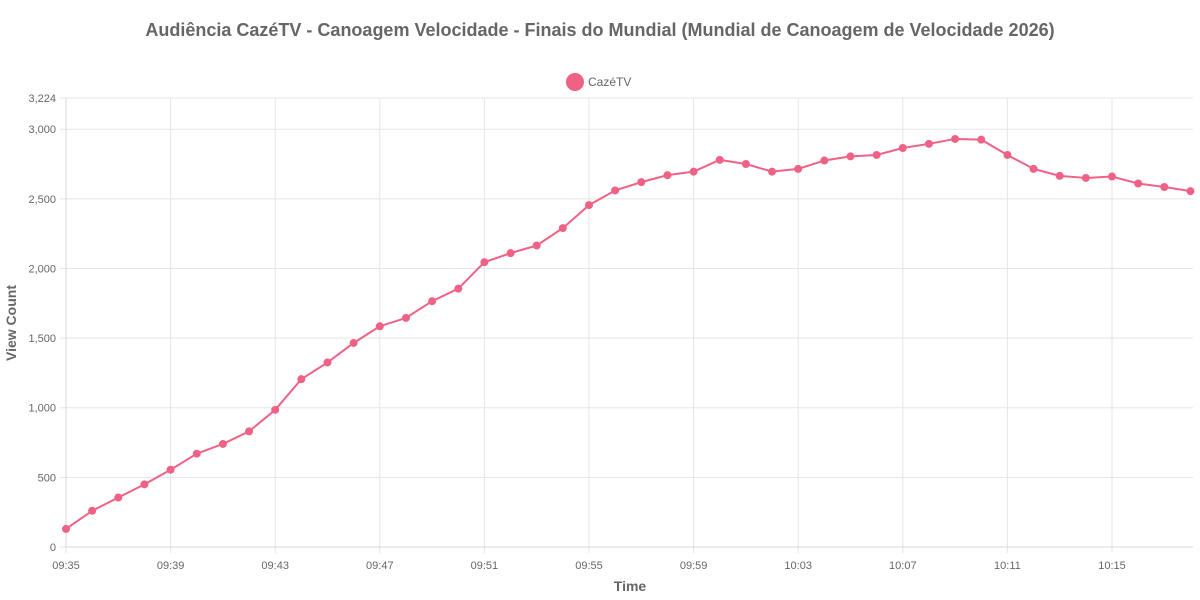 Image resolution: width=1200 pixels, height=600 pixels. I want to click on y-tick-label: 3,000, so click(42, 130).